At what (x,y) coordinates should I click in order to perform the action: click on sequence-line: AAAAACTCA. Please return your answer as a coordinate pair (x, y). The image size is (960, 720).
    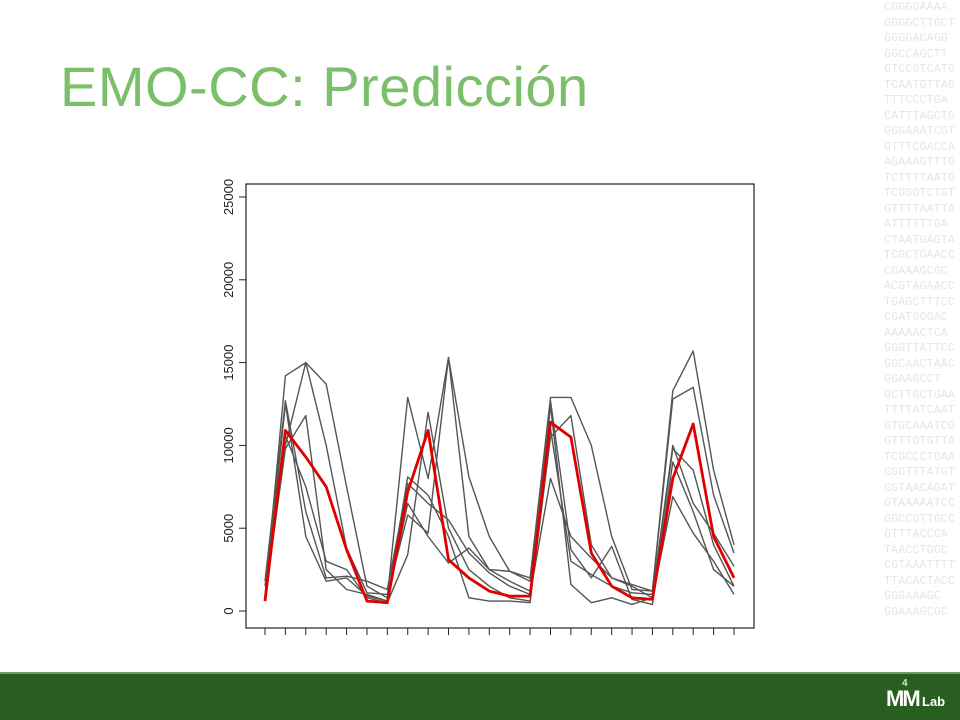
    Looking at the image, I should click on (916, 333).